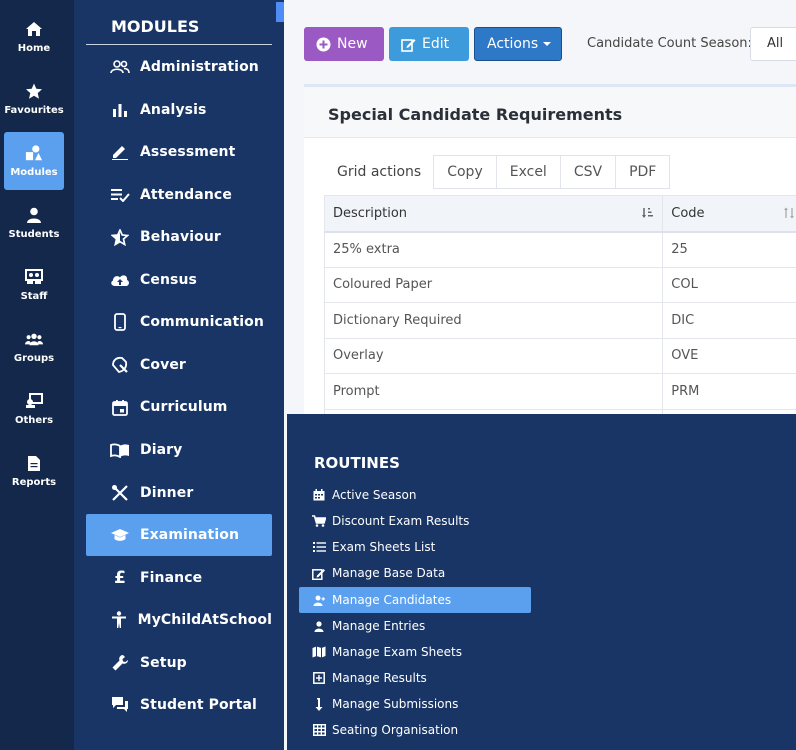  I want to click on document-icon, so click(34, 463).